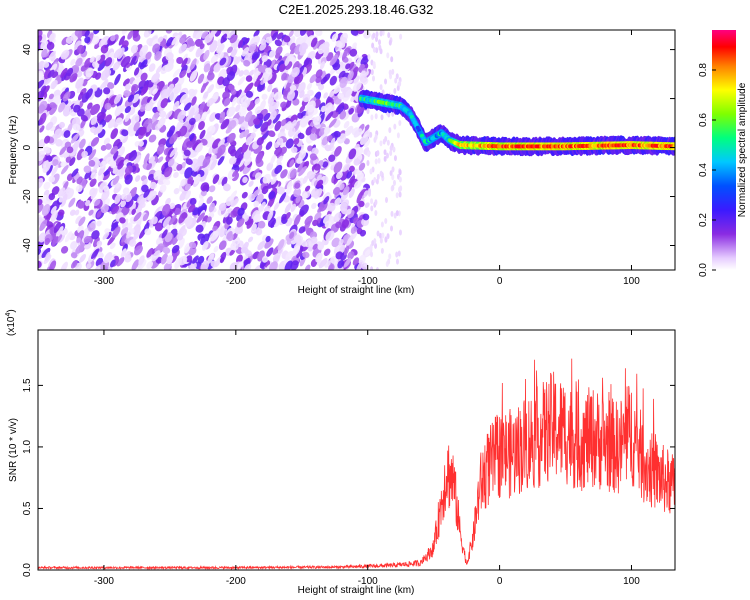 Image resolution: width=750 pixels, height=600 pixels. I want to click on colorbar-tick-label: 0.0, so click(703, 270).